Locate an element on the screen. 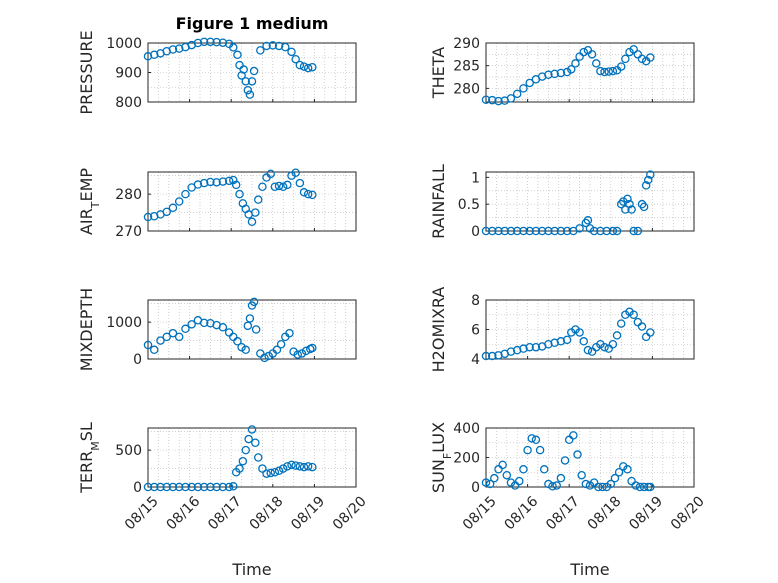 The image size is (778, 583). y-tick-label: 290 is located at coordinates (466, 44).